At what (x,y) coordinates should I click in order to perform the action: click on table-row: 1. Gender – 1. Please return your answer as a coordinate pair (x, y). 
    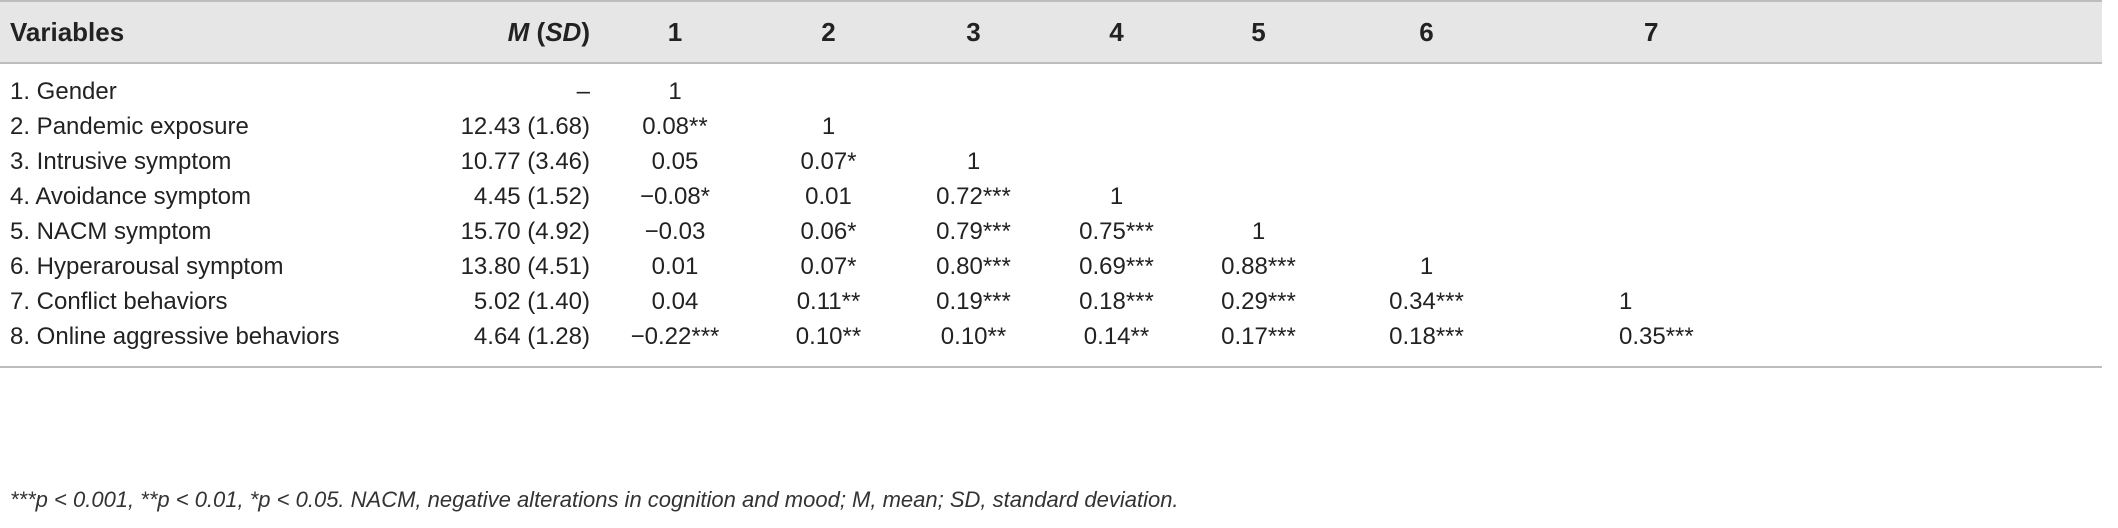
    Looking at the image, I should click on (1051, 86).